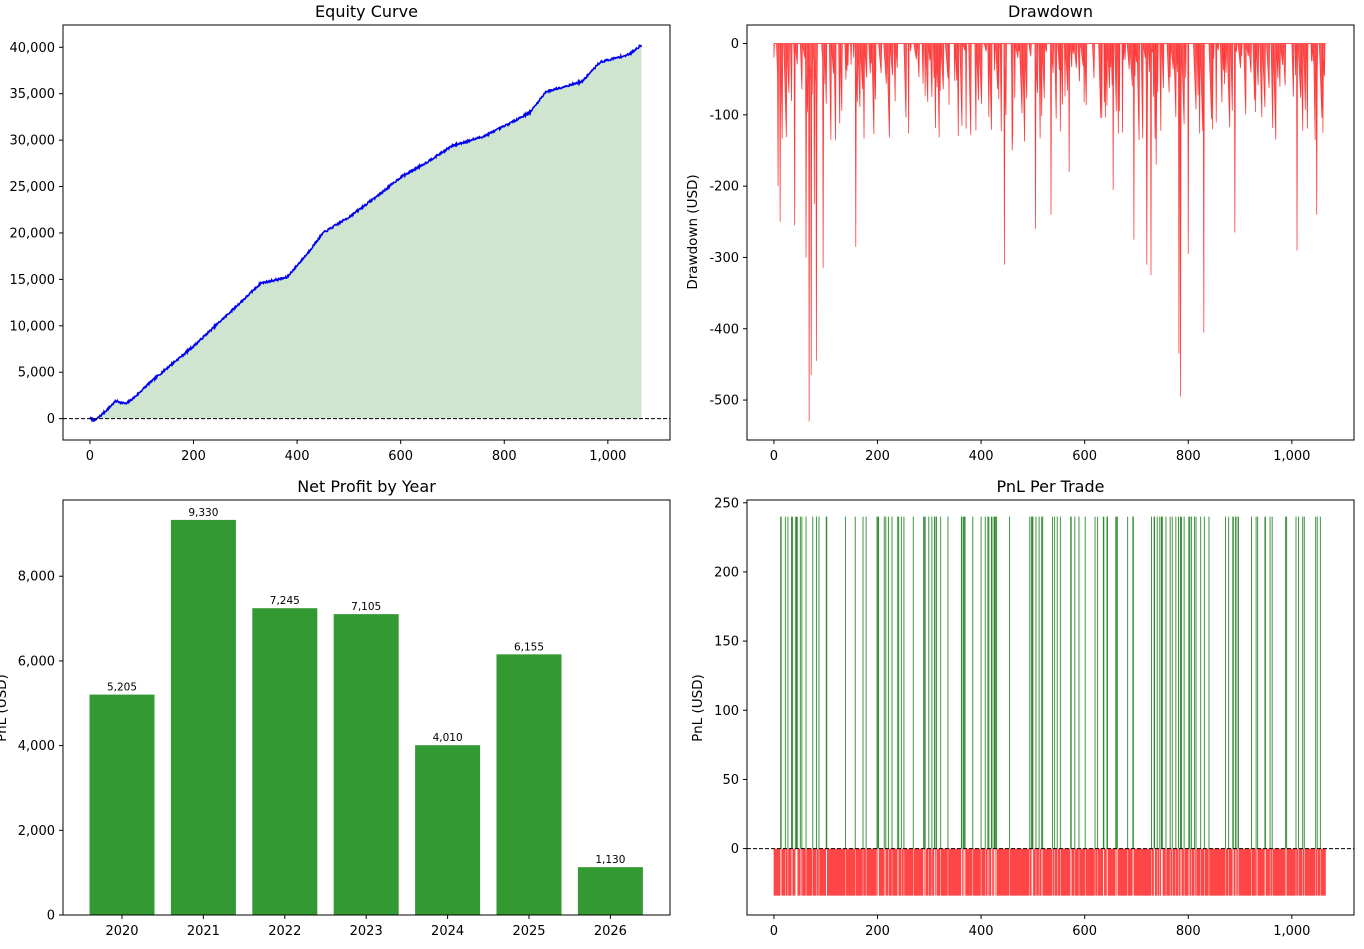 The width and height of the screenshot is (1364, 949). What do you see at coordinates (121, 931) in the screenshot?
I see `x-tick-label: 2020` at bounding box center [121, 931].